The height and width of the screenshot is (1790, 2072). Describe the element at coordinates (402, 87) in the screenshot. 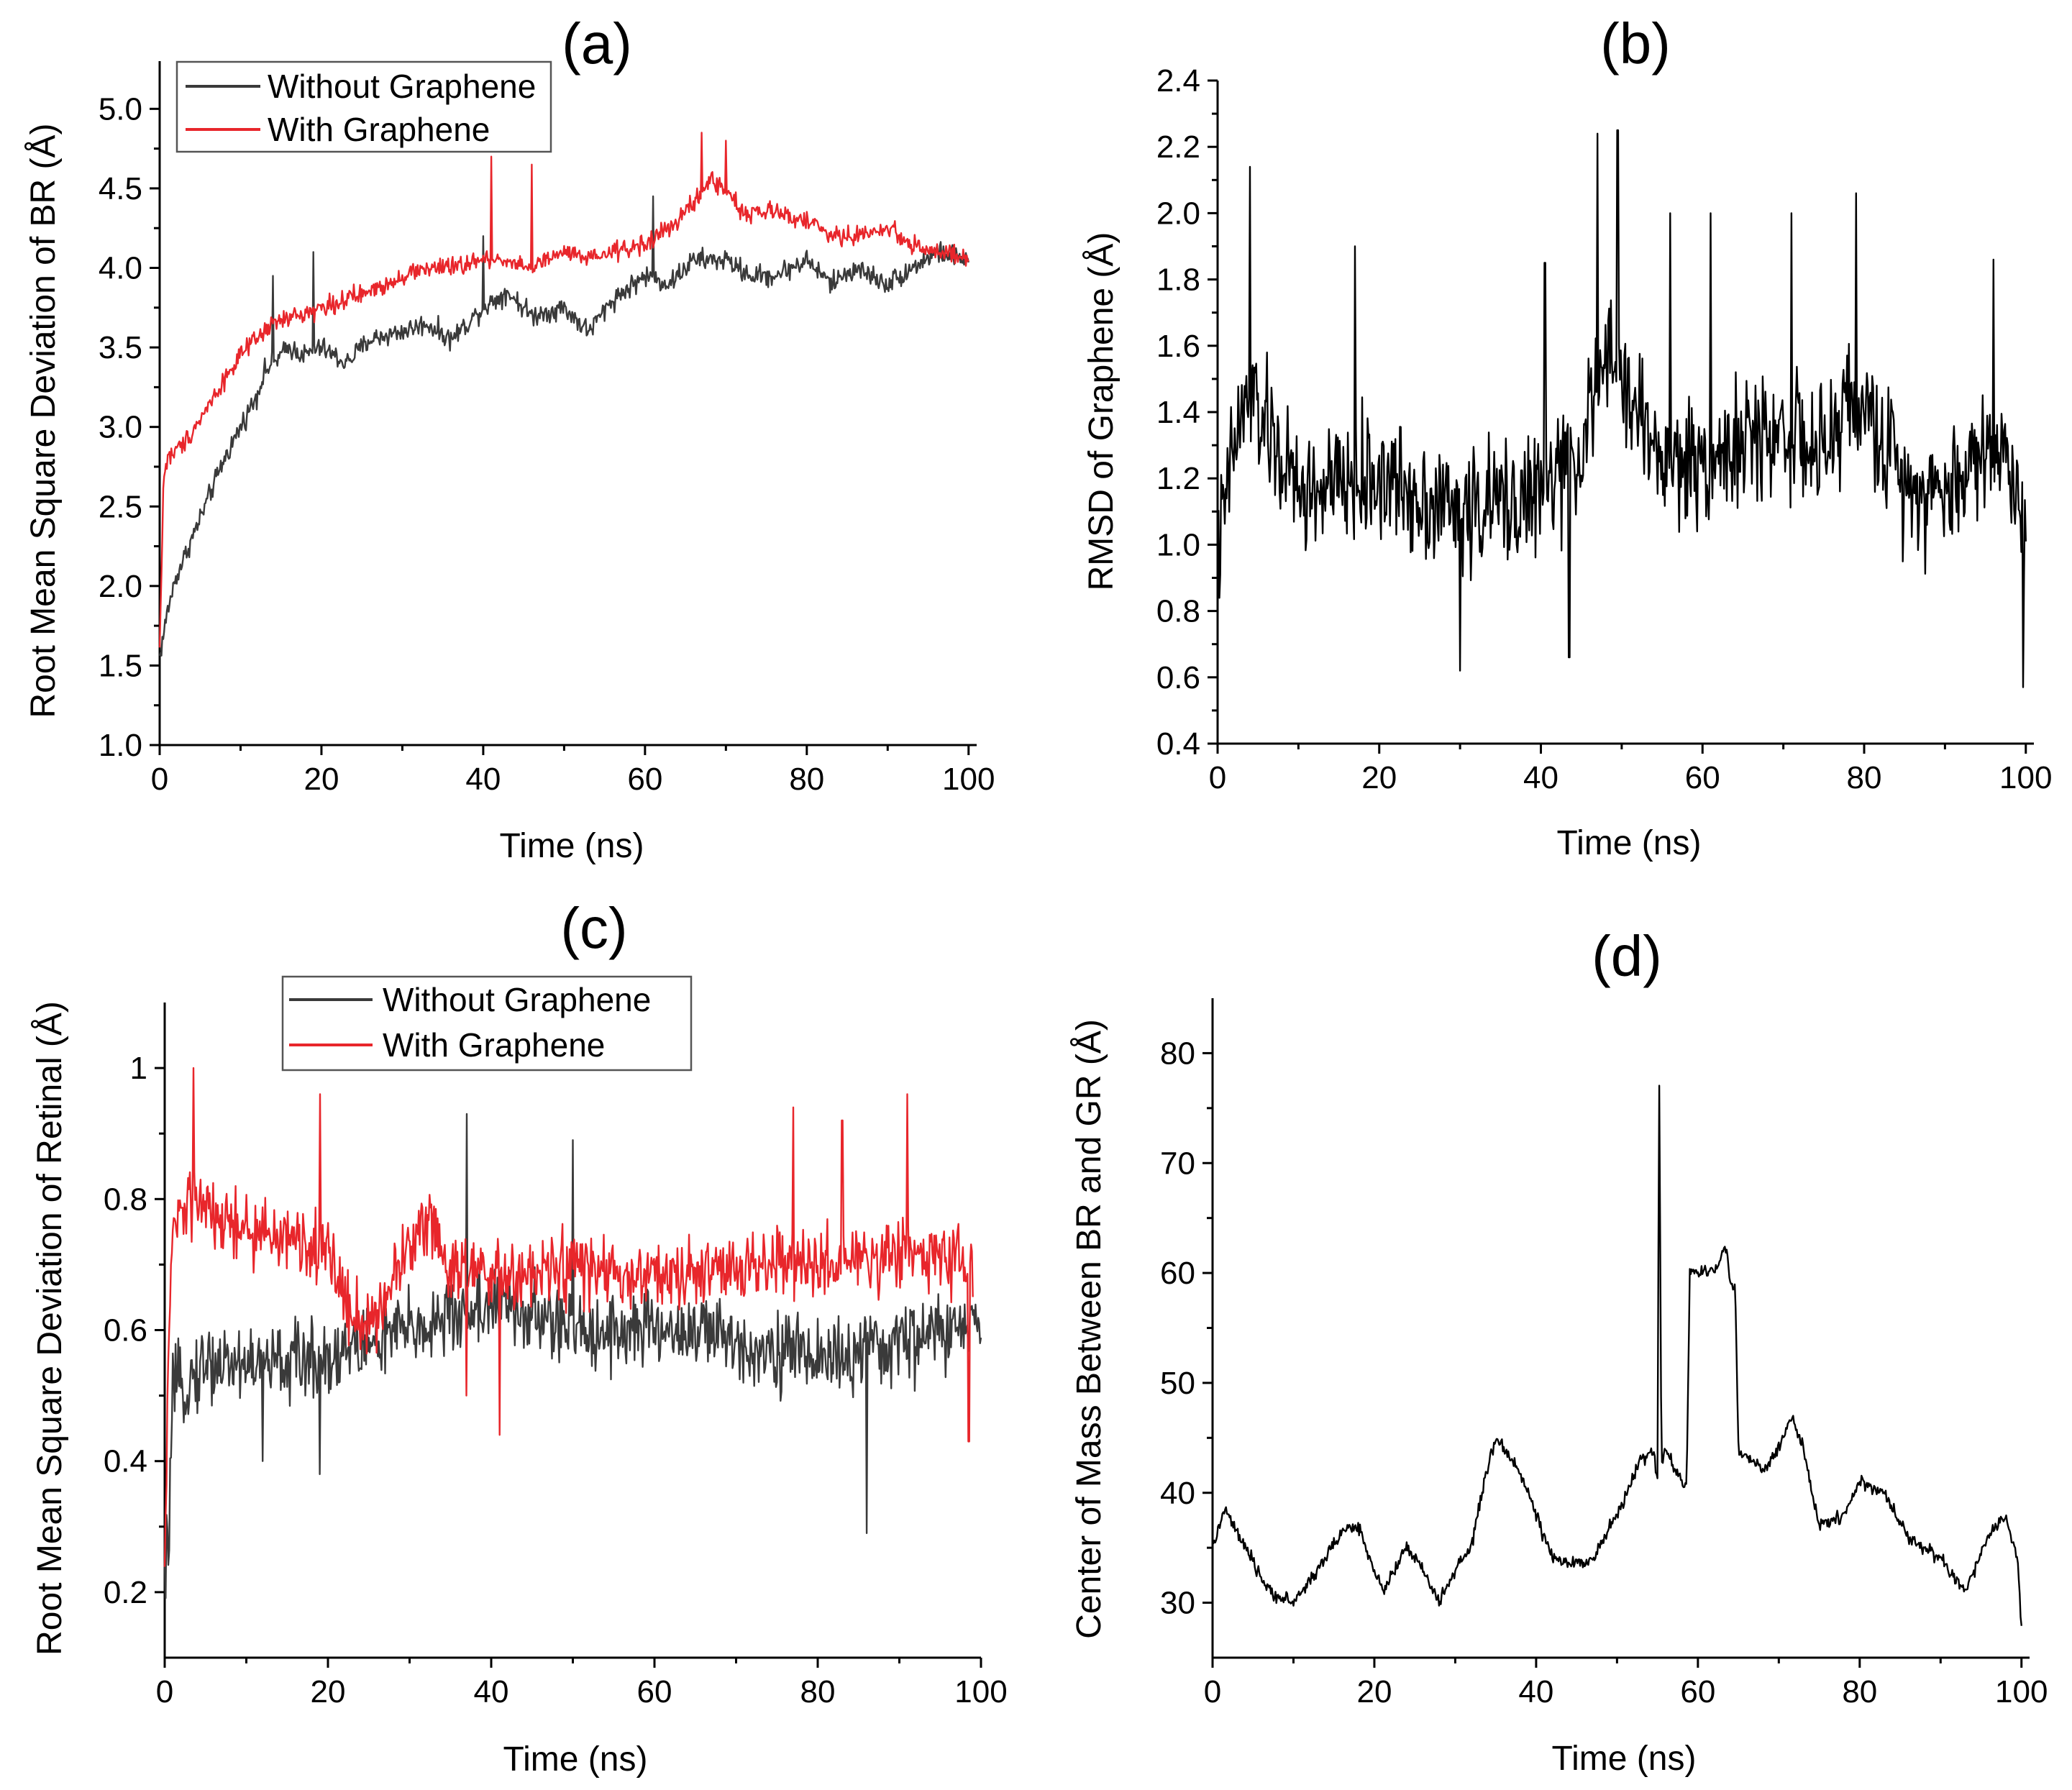

I see `legend-label-without-graphene-a: Without Graphene` at that location.